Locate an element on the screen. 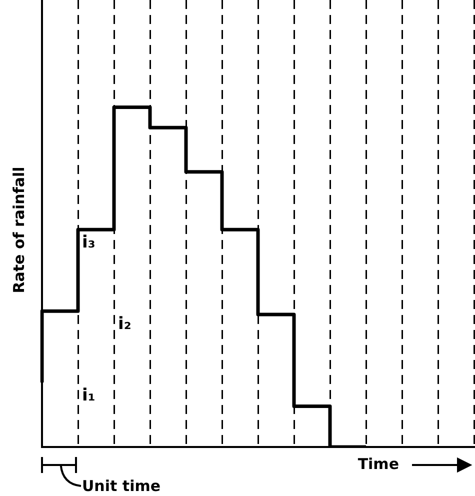 This screenshot has height=496, width=475. annotation: i₃ is located at coordinates (89, 242).